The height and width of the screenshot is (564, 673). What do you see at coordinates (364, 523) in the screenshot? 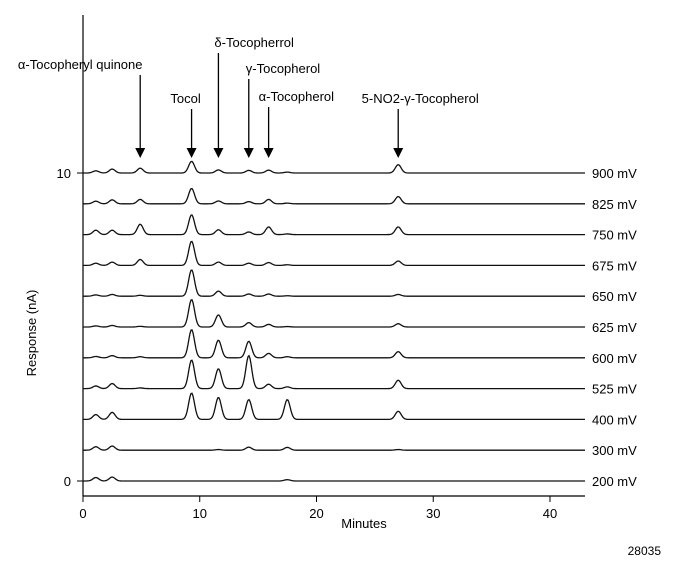
I see `x-axis-label: Minutes` at bounding box center [364, 523].